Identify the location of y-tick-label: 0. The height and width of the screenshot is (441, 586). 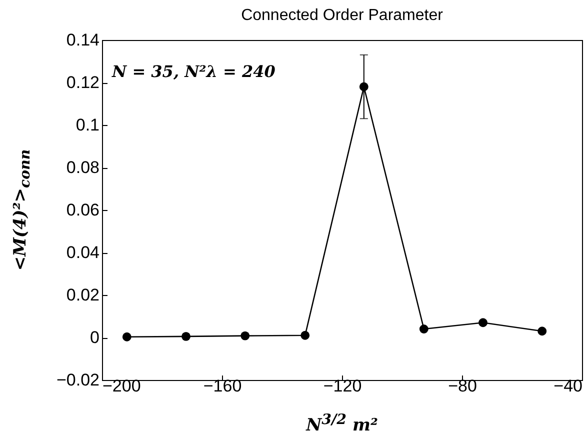
(95, 337).